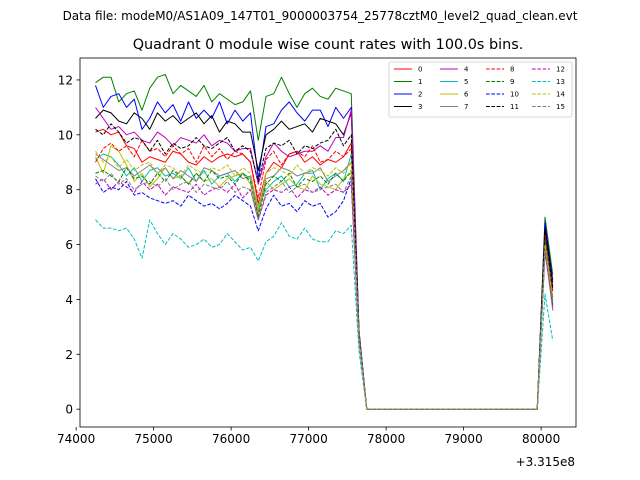 This screenshot has height=480, width=640. Describe the element at coordinates (69, 300) in the screenshot. I see `y-tick-label: 4` at that location.